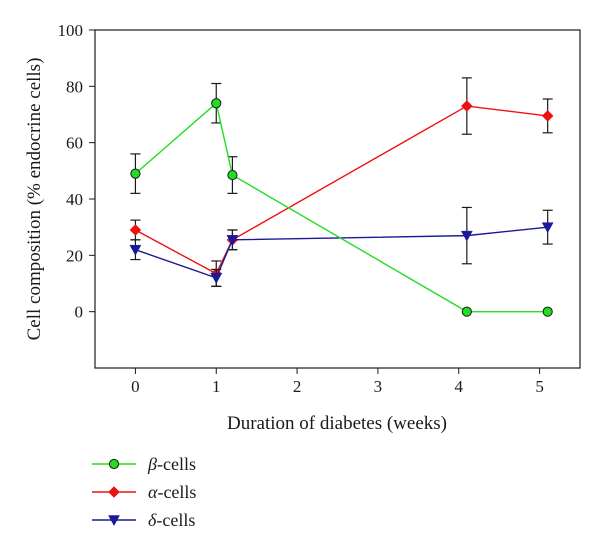 The width and height of the screenshot is (600, 548). I want to click on y-tick-label: 40, so click(74, 199).